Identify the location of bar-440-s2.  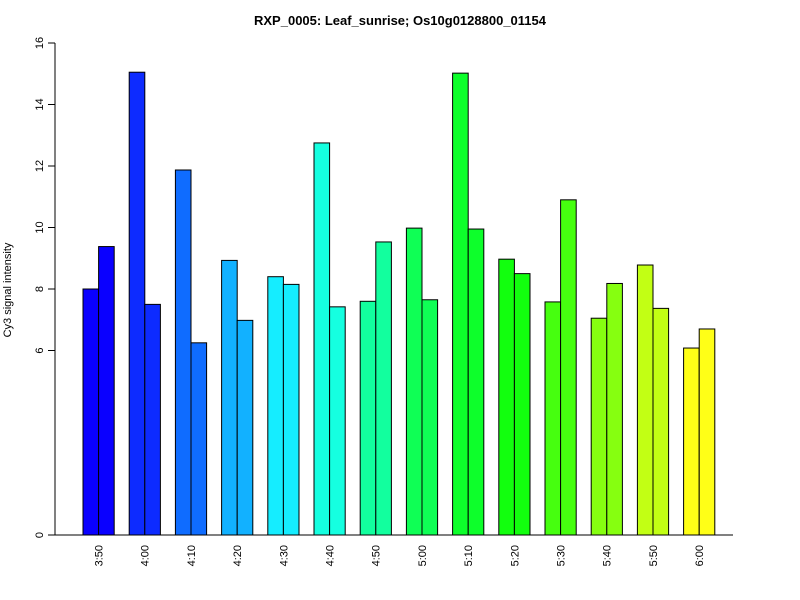
(337, 421).